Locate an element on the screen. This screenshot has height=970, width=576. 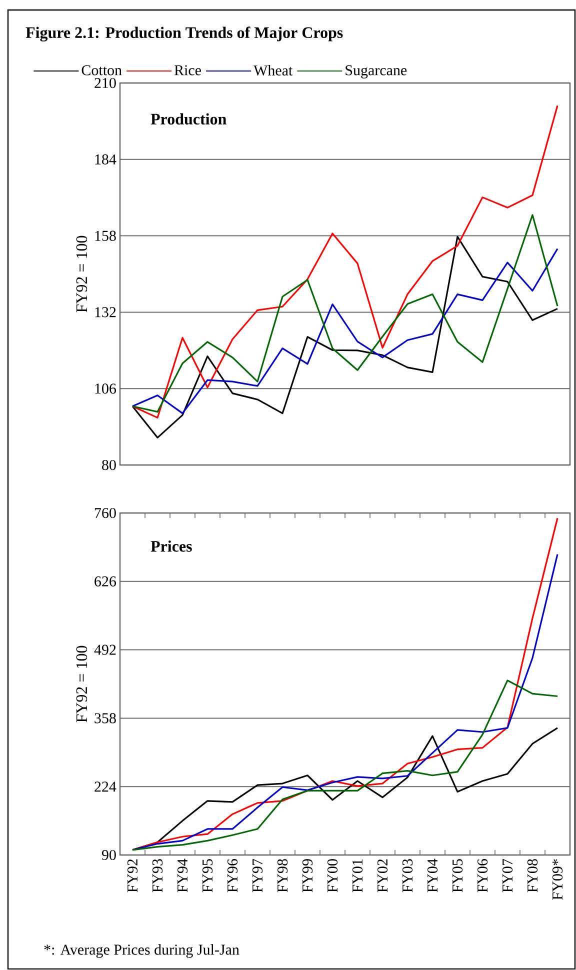
legend-label: Cotton is located at coordinates (102, 70).